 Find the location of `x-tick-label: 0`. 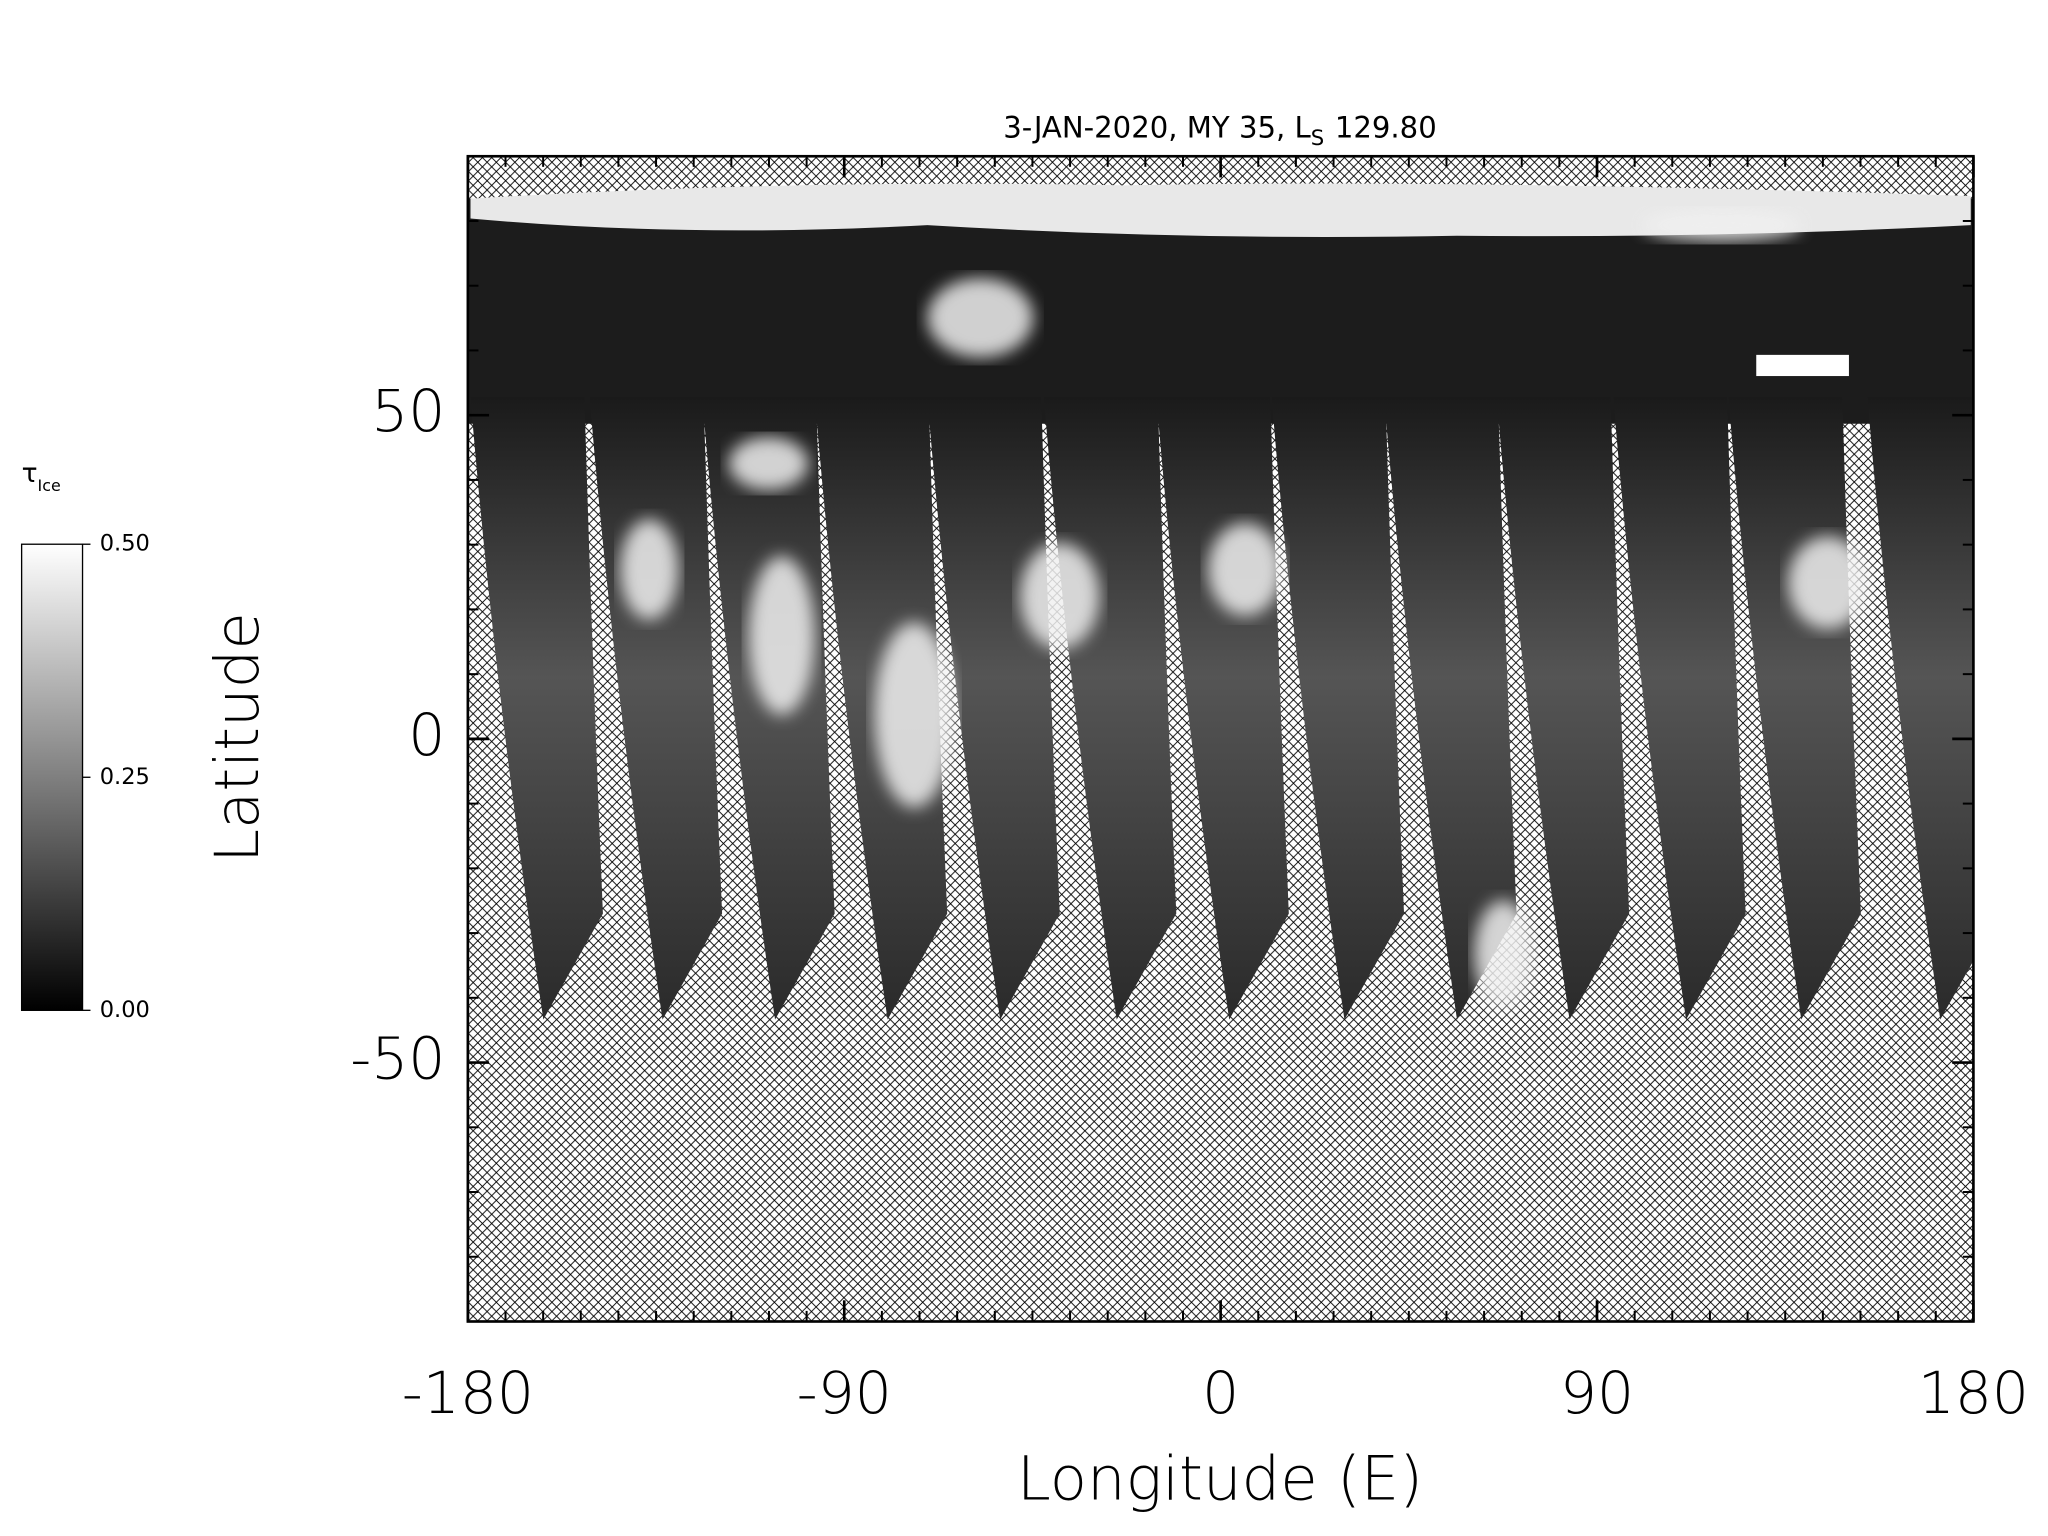

x-tick-label: 0 is located at coordinates (1220, 1393).